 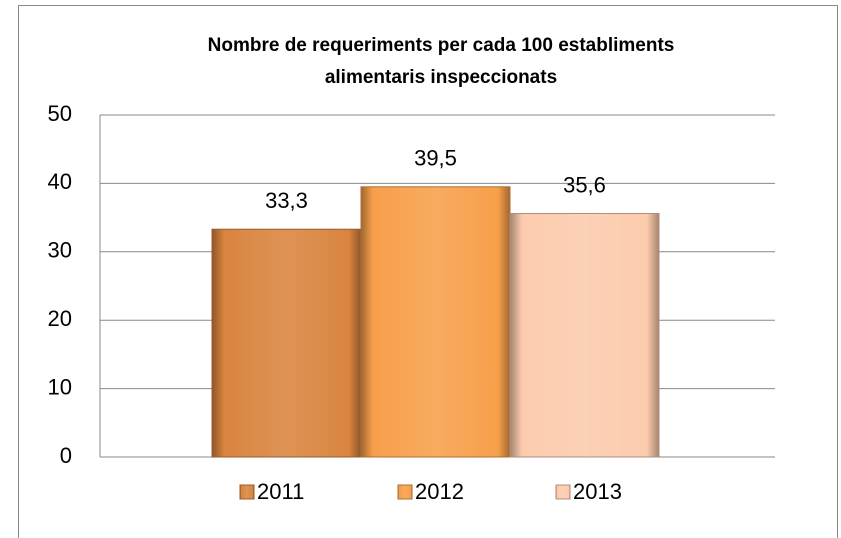 What do you see at coordinates (60, 318) in the screenshot?
I see `y-tick-label: 20` at bounding box center [60, 318].